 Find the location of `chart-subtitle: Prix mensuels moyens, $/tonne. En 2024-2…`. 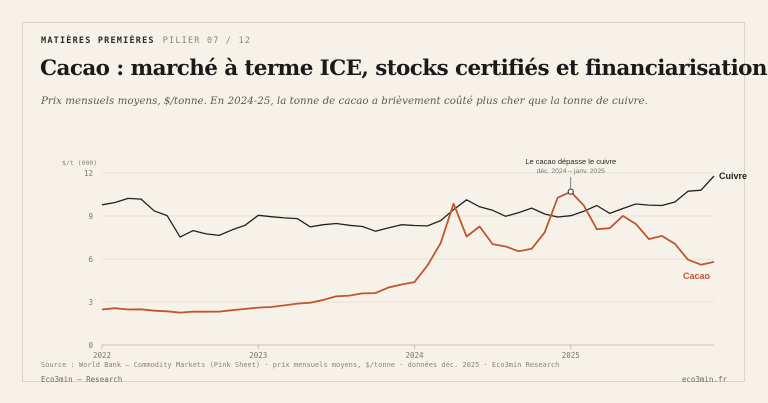

chart-subtitle: Prix mensuels moyens, $/tonne. En 2024-2… is located at coordinates (344, 101).